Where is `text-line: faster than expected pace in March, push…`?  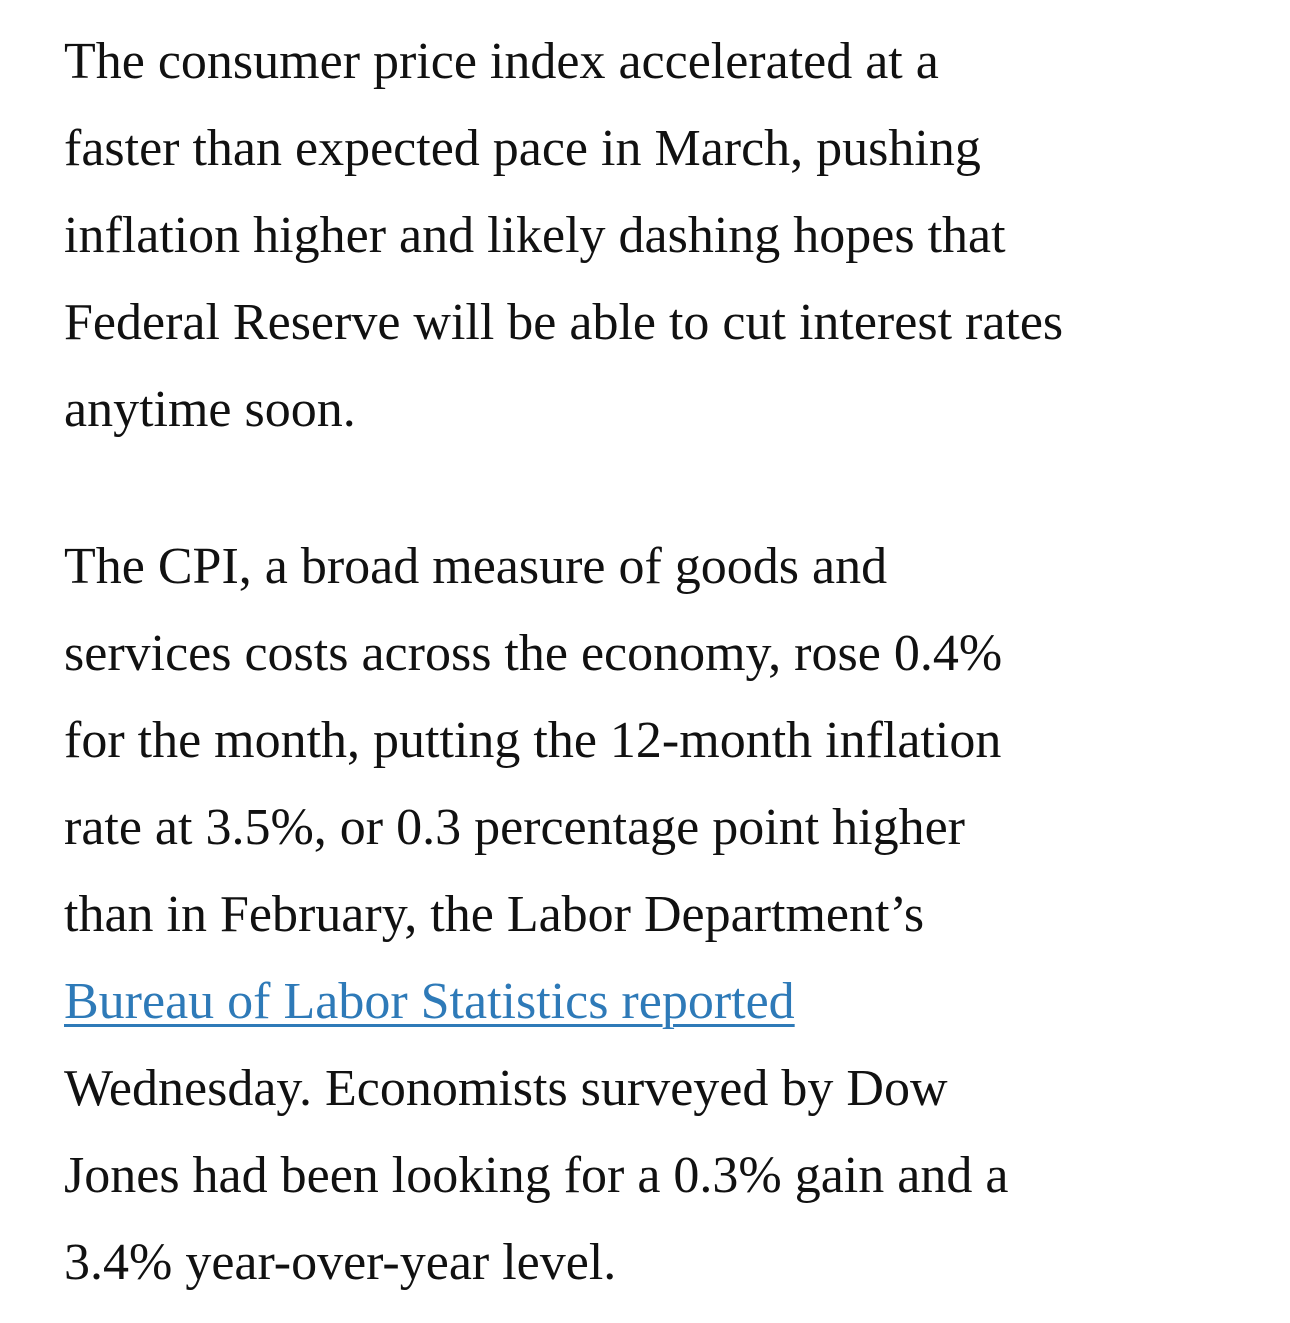 text-line: faster than expected pace in March, push… is located at coordinates (522, 148).